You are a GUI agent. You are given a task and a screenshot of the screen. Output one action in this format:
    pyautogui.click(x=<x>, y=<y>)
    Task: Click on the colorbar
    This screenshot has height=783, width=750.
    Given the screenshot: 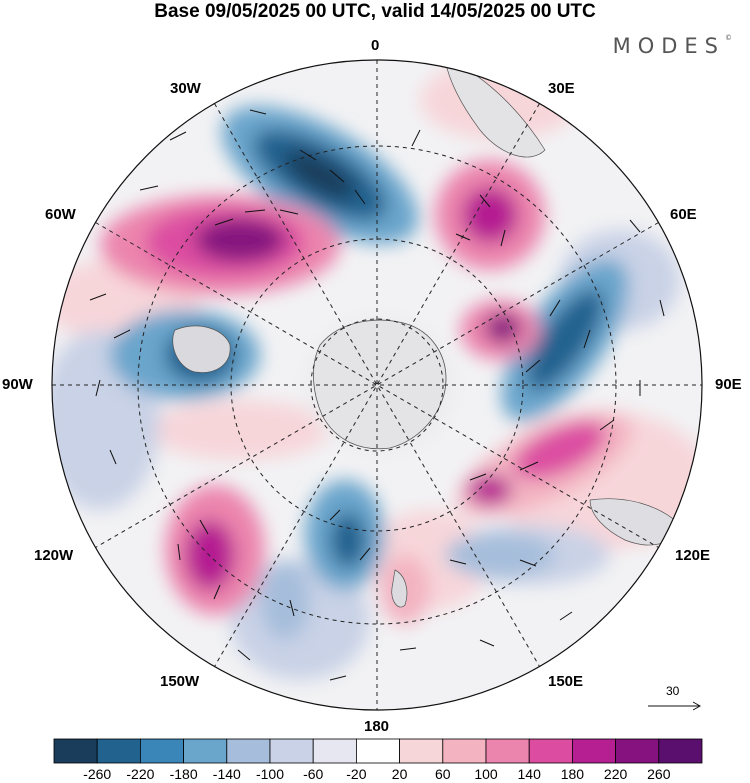 What is the action you would take?
    pyautogui.click(x=378, y=751)
    